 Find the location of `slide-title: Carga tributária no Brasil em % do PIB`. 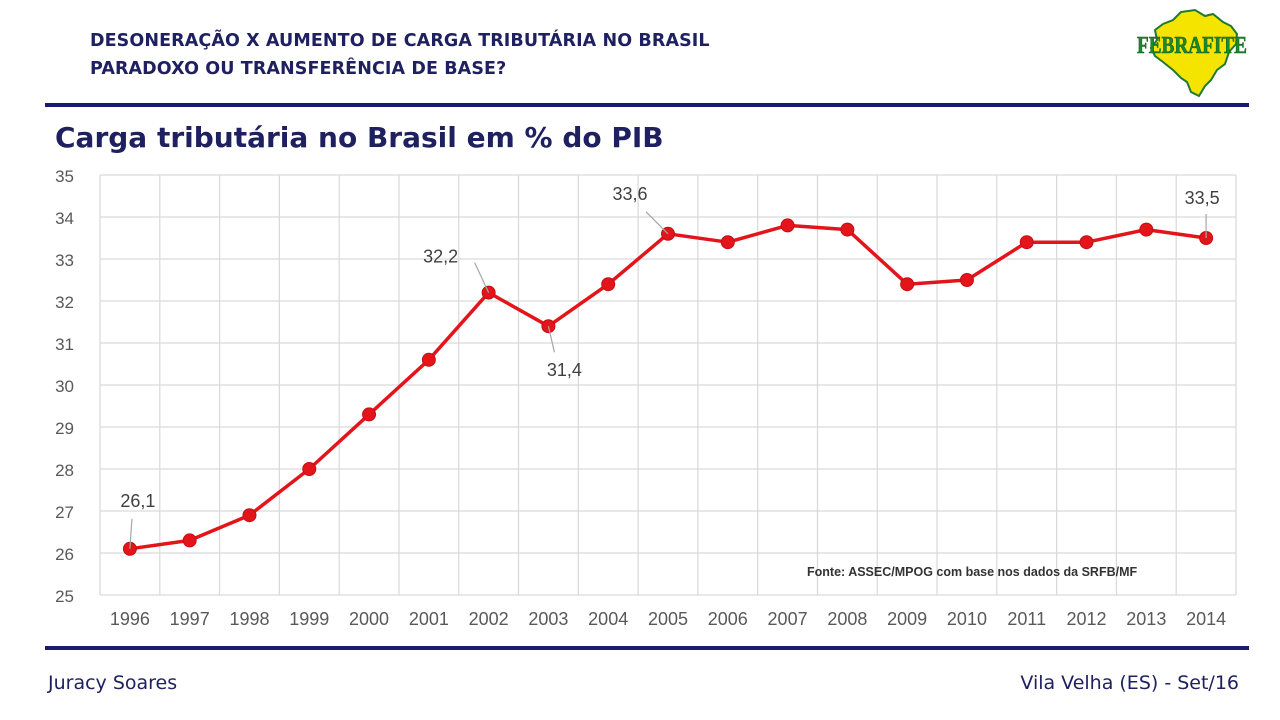

slide-title: Carga tributária no Brasil em % do PIB is located at coordinates (359, 137).